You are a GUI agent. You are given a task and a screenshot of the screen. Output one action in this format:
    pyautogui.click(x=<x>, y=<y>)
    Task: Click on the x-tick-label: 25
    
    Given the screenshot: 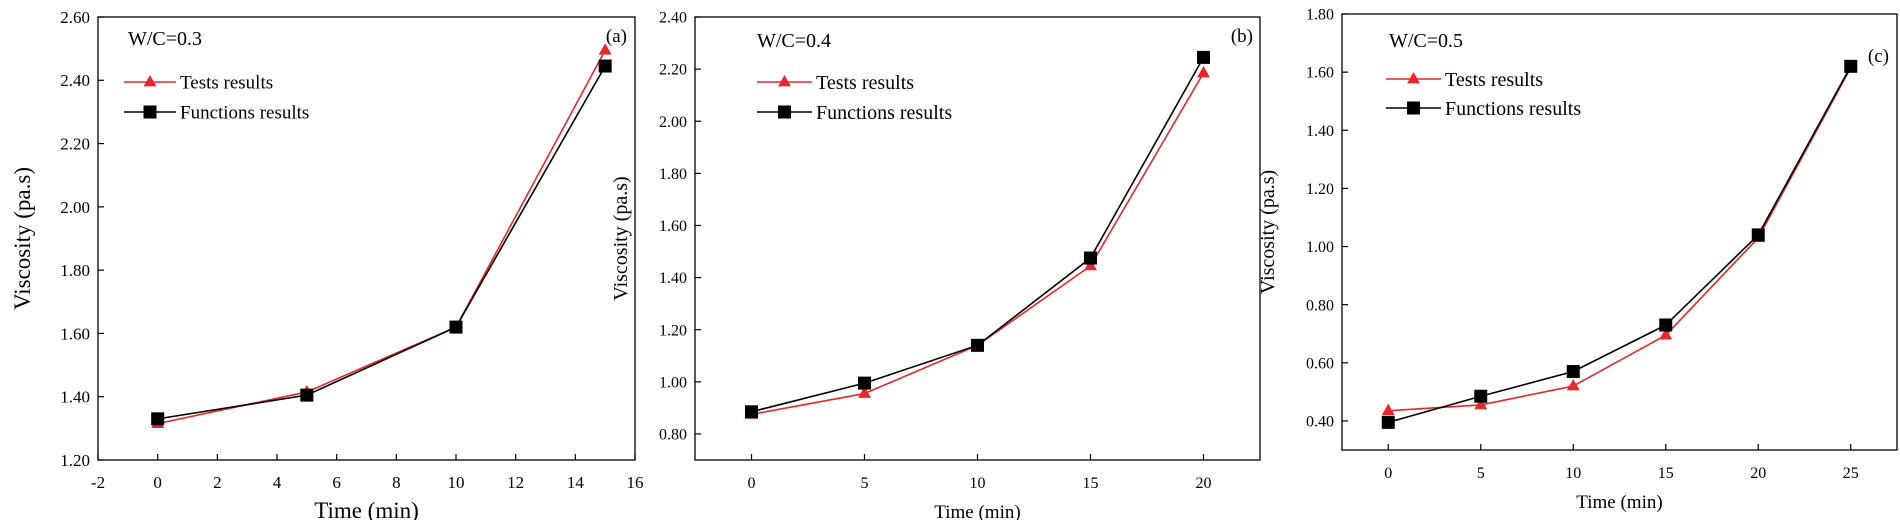 What is the action you would take?
    pyautogui.click(x=1851, y=473)
    